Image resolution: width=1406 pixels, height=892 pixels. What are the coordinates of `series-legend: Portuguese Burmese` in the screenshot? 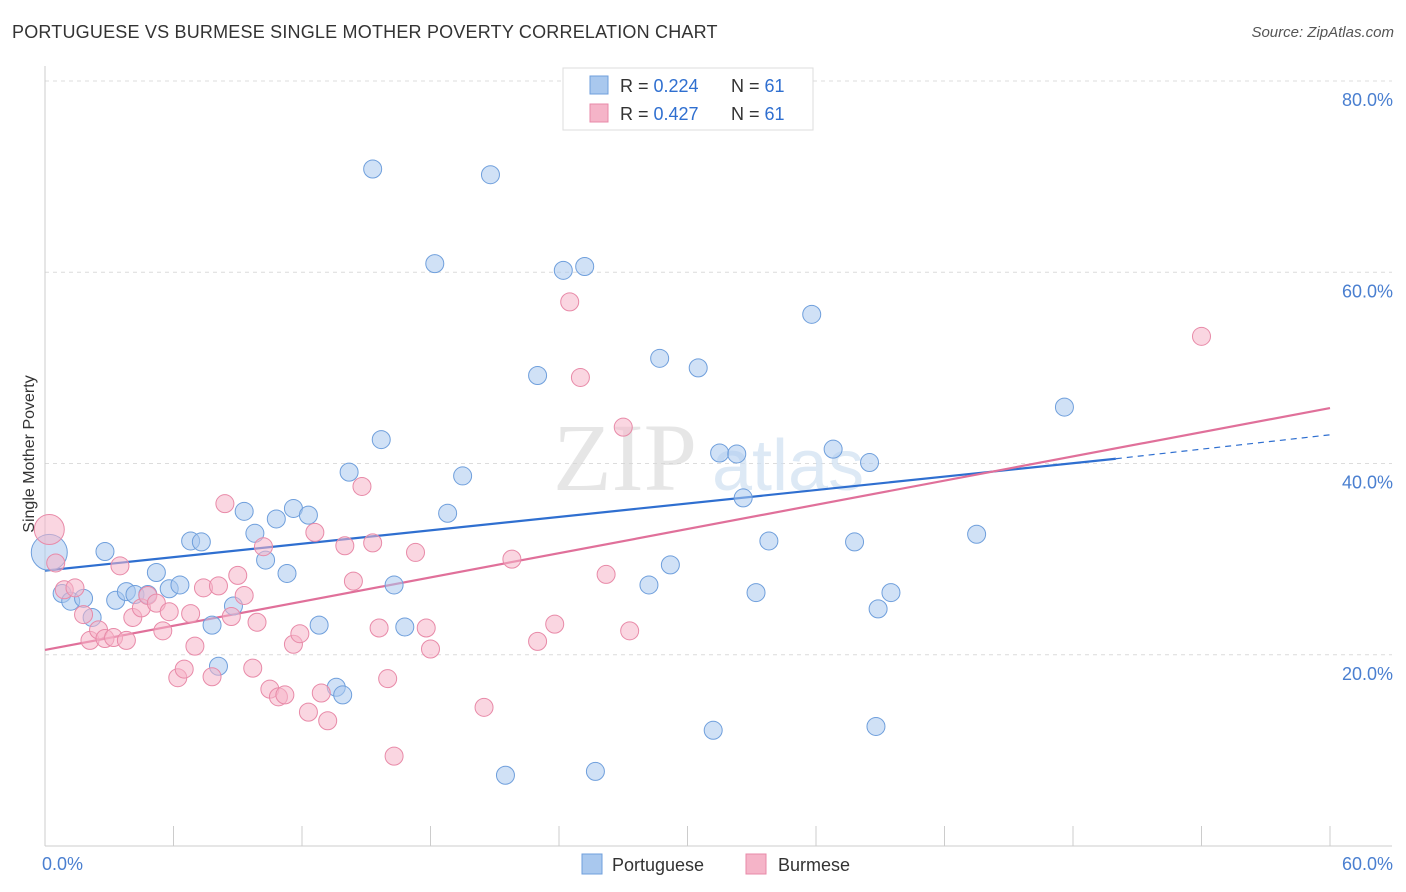 It's located at (715, 864).